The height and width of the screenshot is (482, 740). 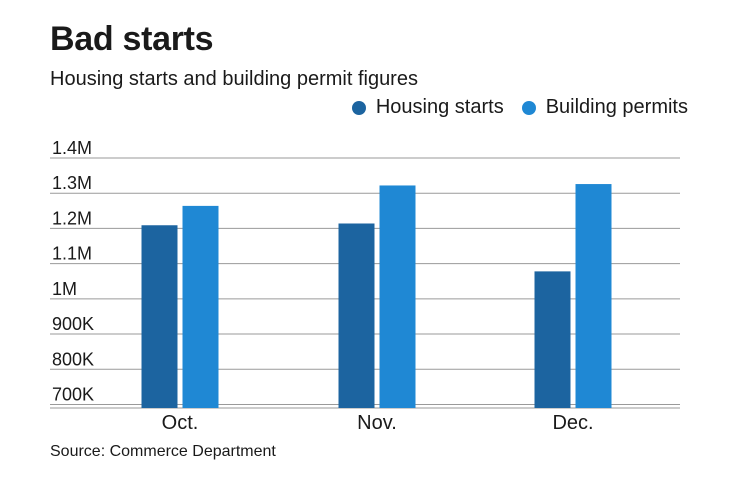 I want to click on y-tick-label: 1.1M, so click(x=72, y=254).